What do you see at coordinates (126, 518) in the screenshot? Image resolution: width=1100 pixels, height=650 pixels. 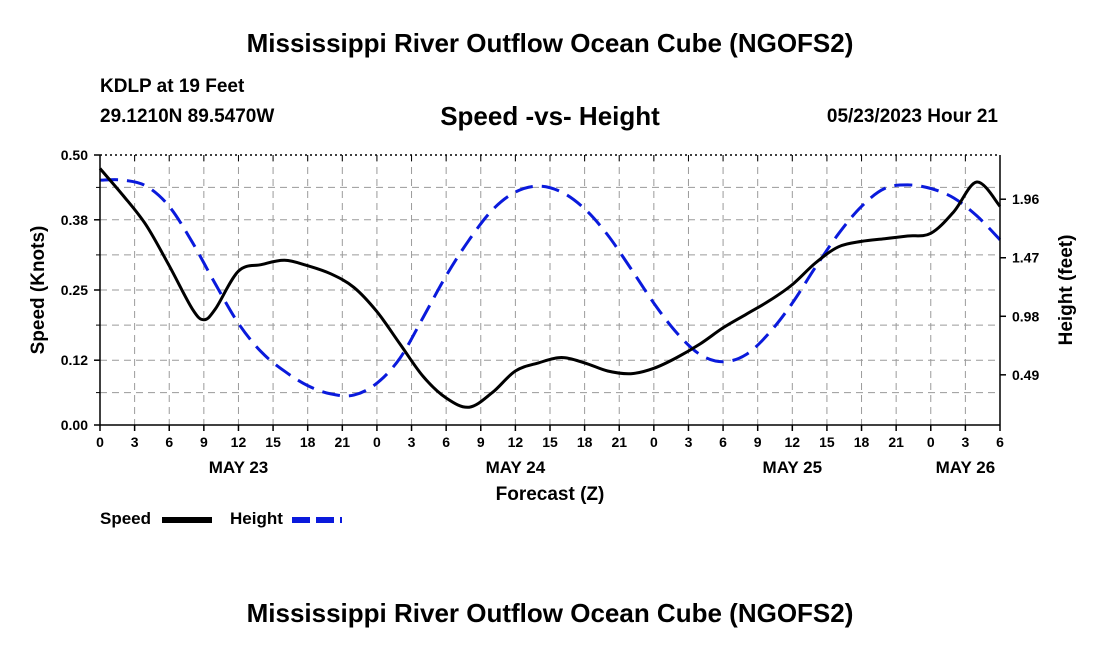 I see `legend-speed-label: Speed` at bounding box center [126, 518].